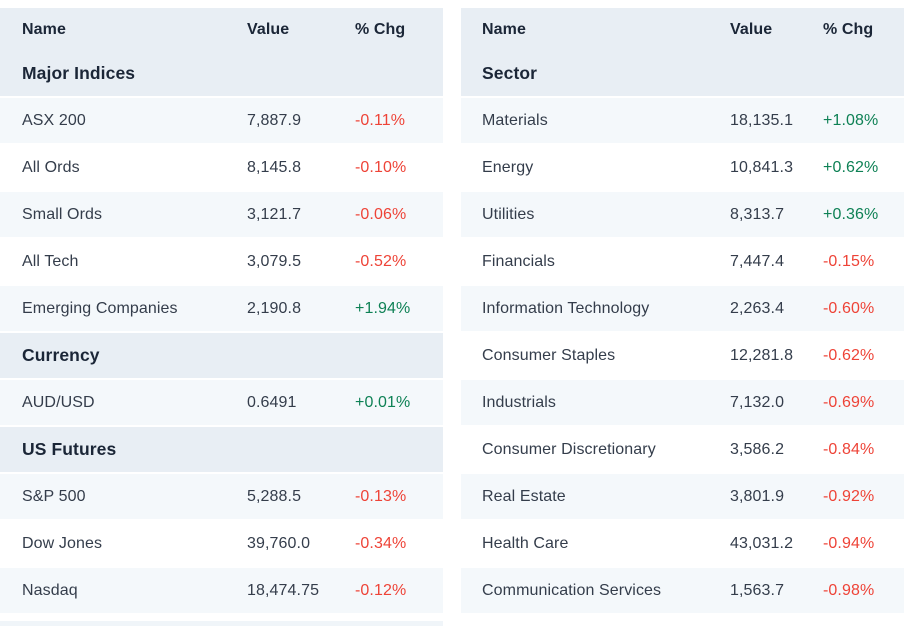  I want to click on instrument-name: Small Ords, so click(62, 214).